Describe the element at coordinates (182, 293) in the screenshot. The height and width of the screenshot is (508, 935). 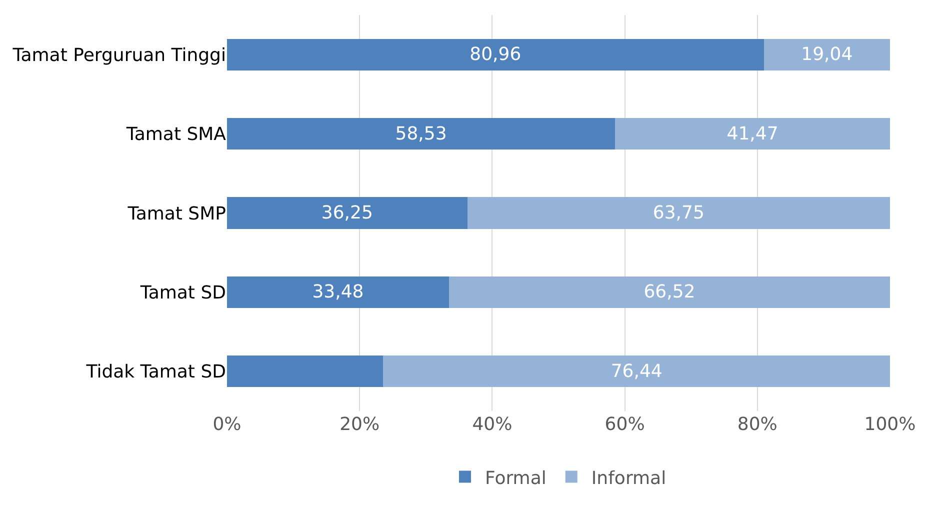
I see `y-tick-label: Tamat SD` at that location.